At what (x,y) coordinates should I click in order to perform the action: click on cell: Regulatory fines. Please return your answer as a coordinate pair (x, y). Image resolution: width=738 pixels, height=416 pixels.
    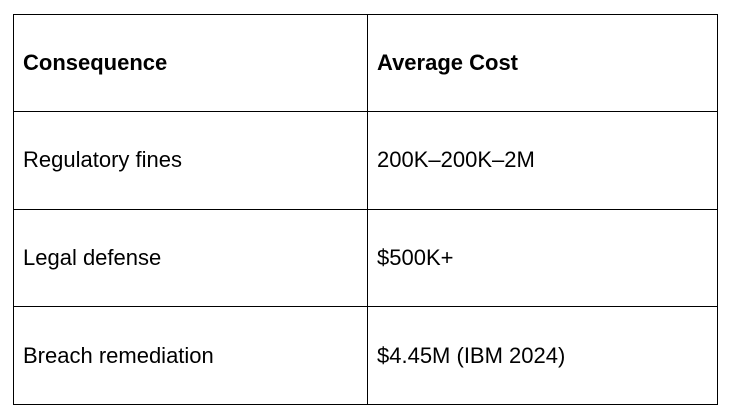
    Looking at the image, I should click on (190, 160).